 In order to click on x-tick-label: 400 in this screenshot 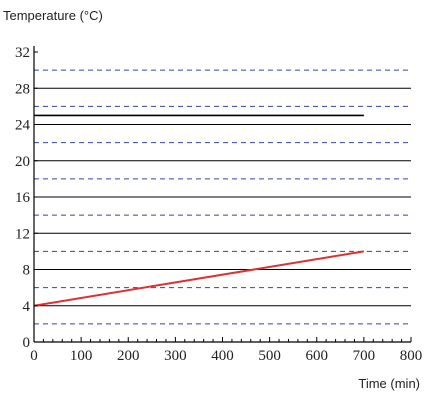, I will do `click(222, 356)`.